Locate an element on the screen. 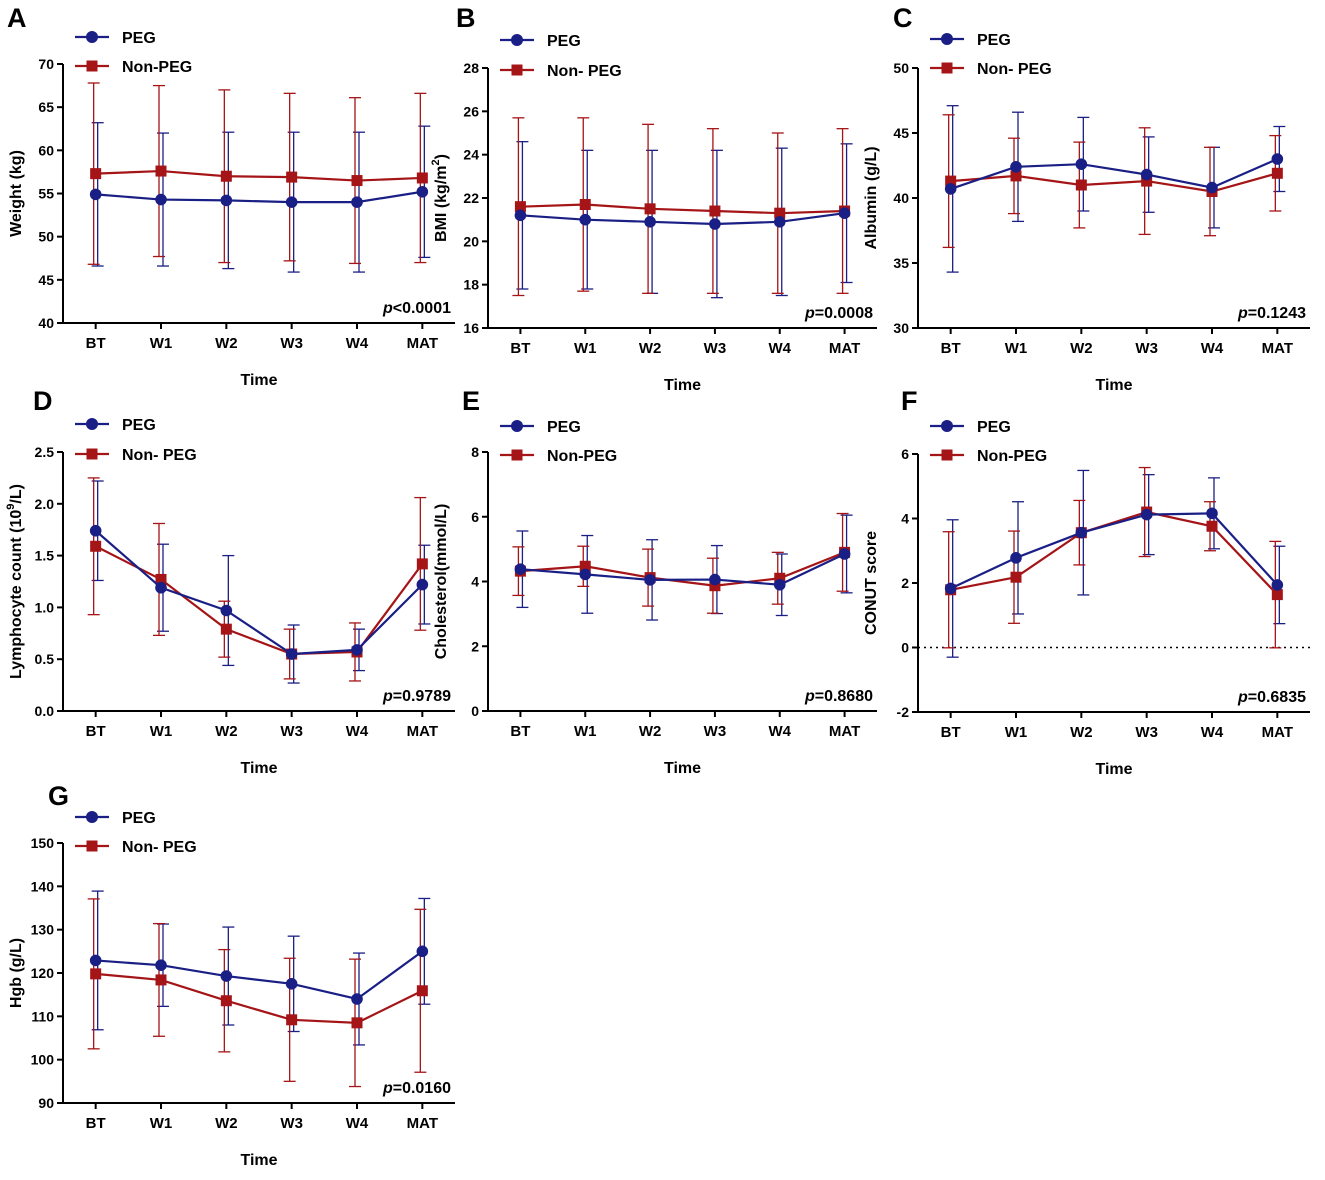  panel-letter: E is located at coordinates (471, 401).